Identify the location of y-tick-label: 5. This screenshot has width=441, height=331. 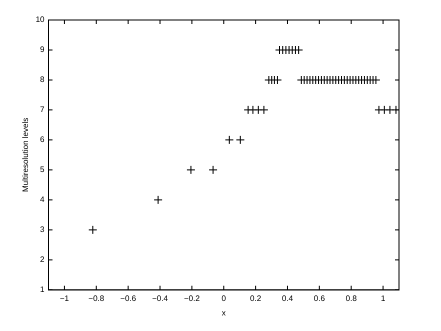
(43, 169).